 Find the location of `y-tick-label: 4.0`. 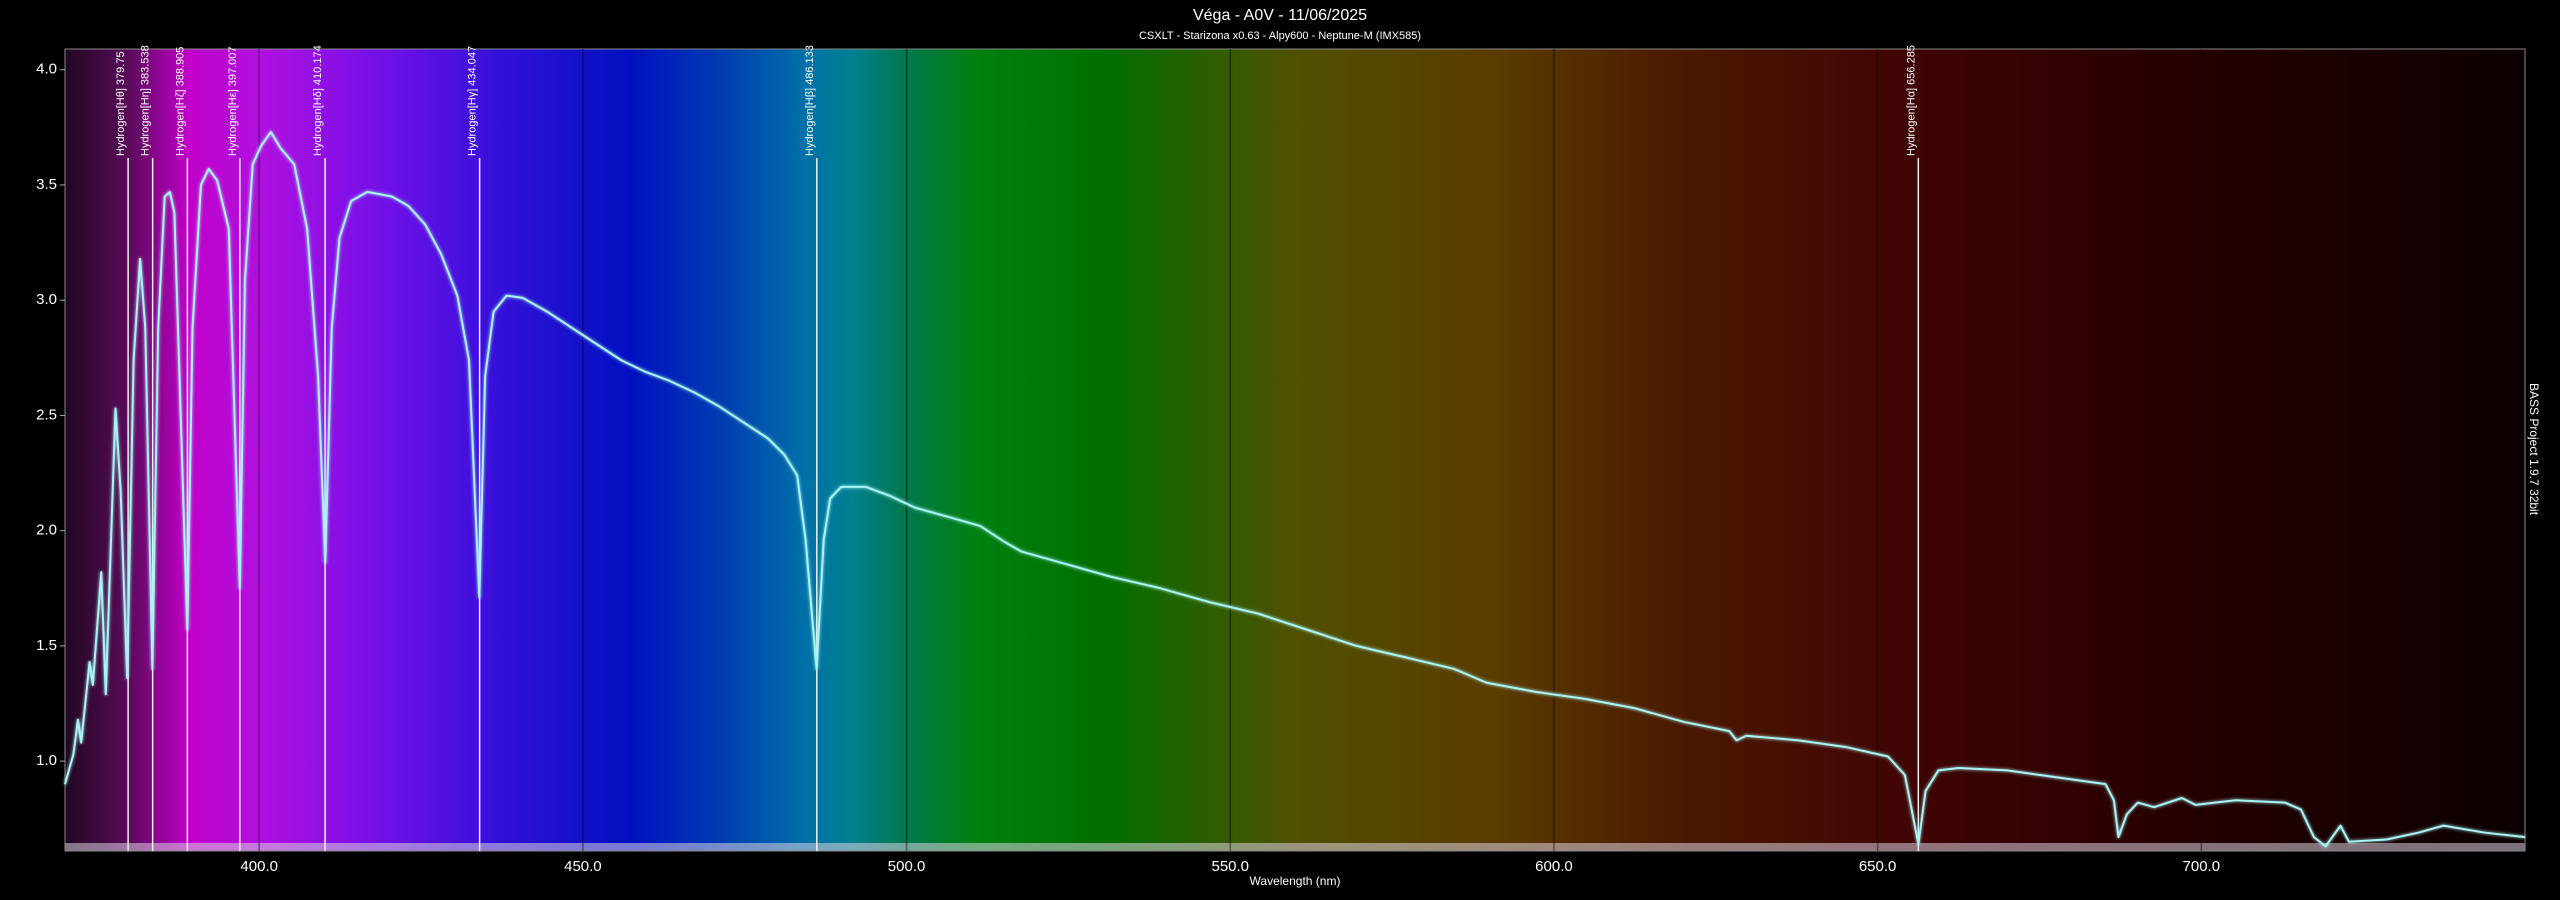

y-tick-label: 4.0 is located at coordinates (46, 69).